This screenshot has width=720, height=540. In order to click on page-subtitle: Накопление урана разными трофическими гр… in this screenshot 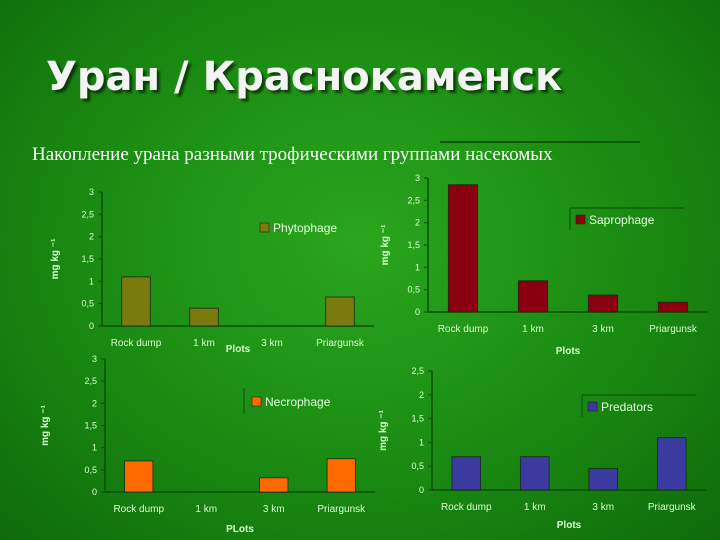, I will do `click(292, 154)`.